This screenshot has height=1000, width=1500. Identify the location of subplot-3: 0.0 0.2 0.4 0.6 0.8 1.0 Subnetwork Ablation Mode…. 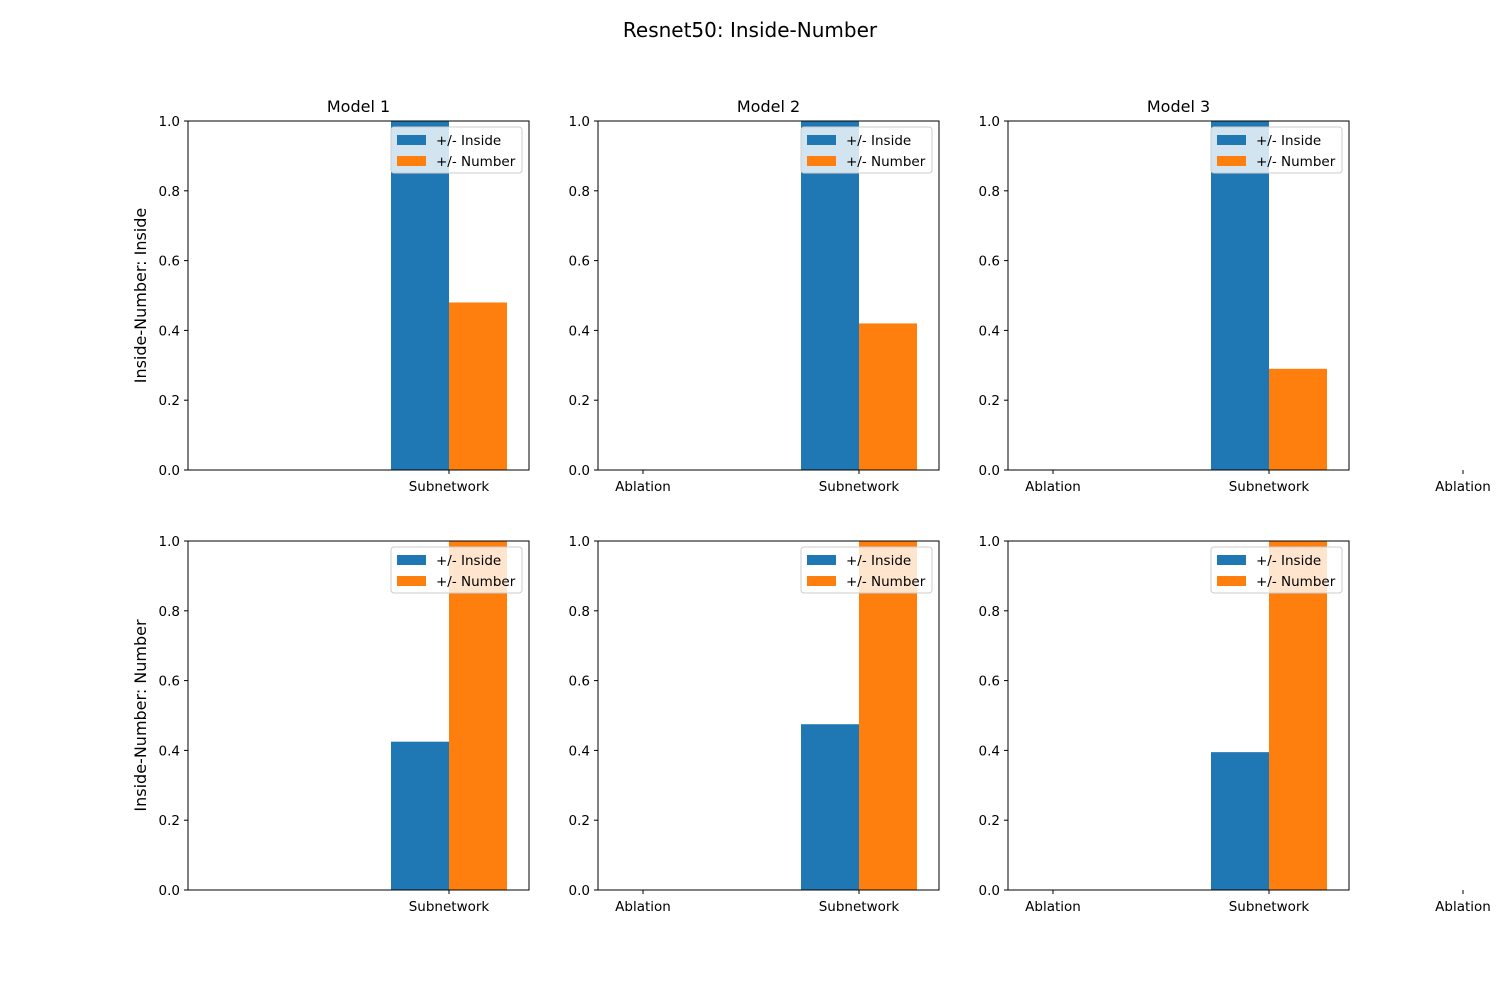
(1235, 296).